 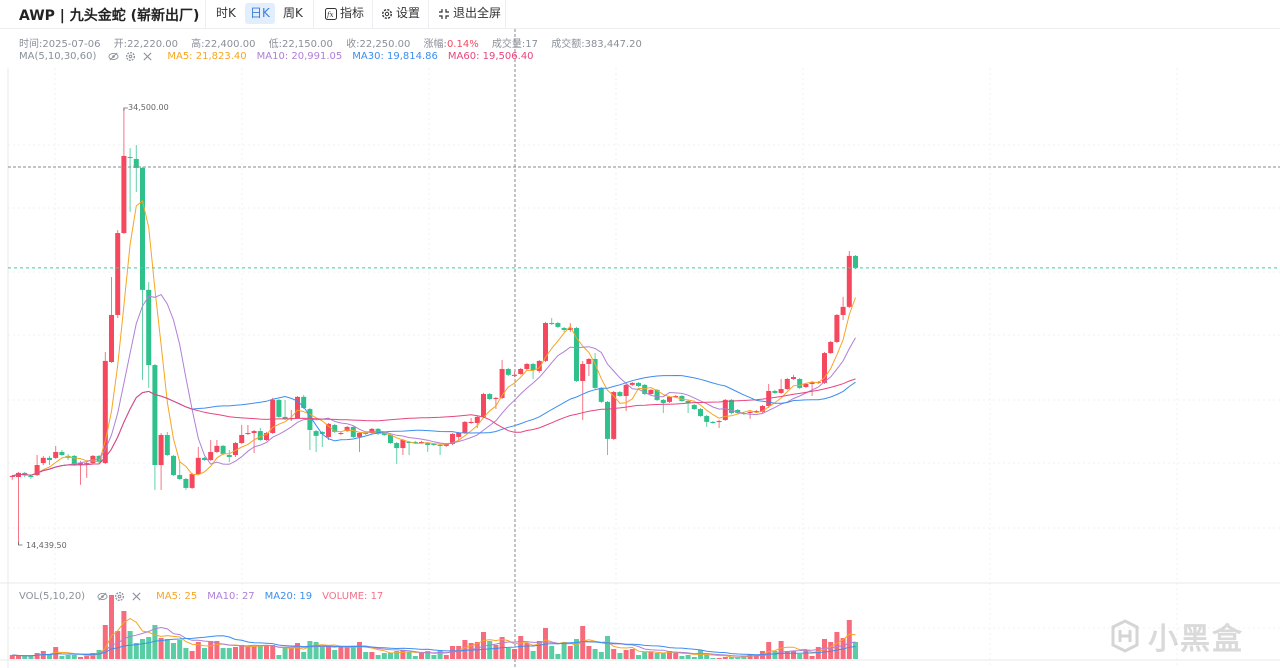 I want to click on function-icon: fx, so click(x=331, y=13).